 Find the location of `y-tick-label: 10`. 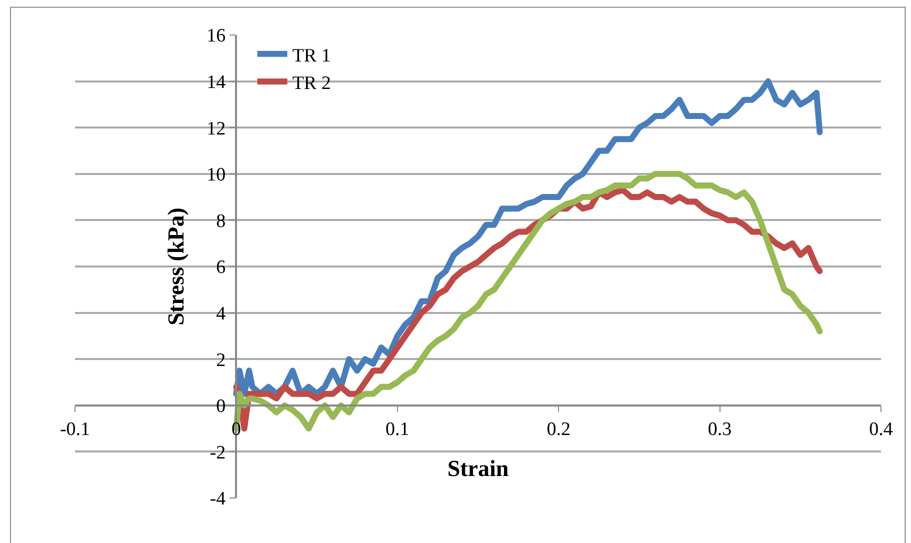

y-tick-label: 10 is located at coordinates (216, 175).